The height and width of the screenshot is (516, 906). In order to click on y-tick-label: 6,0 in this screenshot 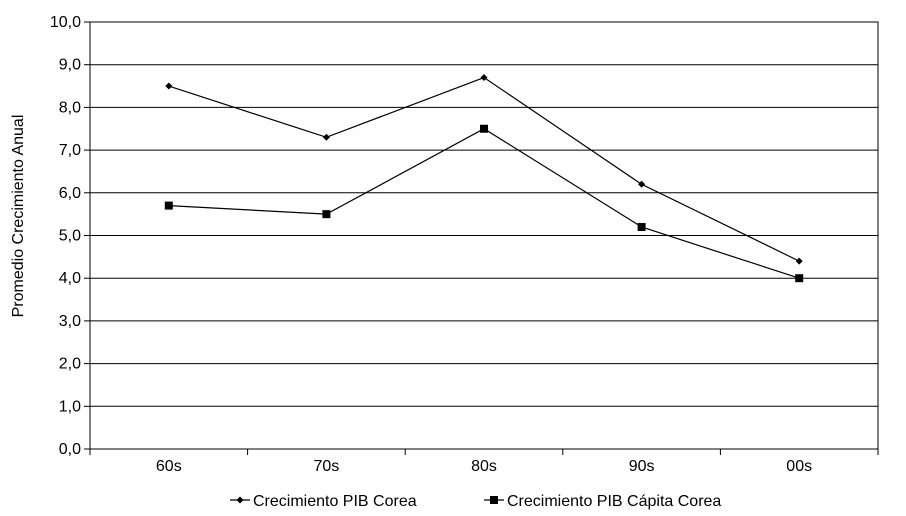, I will do `click(70, 193)`.